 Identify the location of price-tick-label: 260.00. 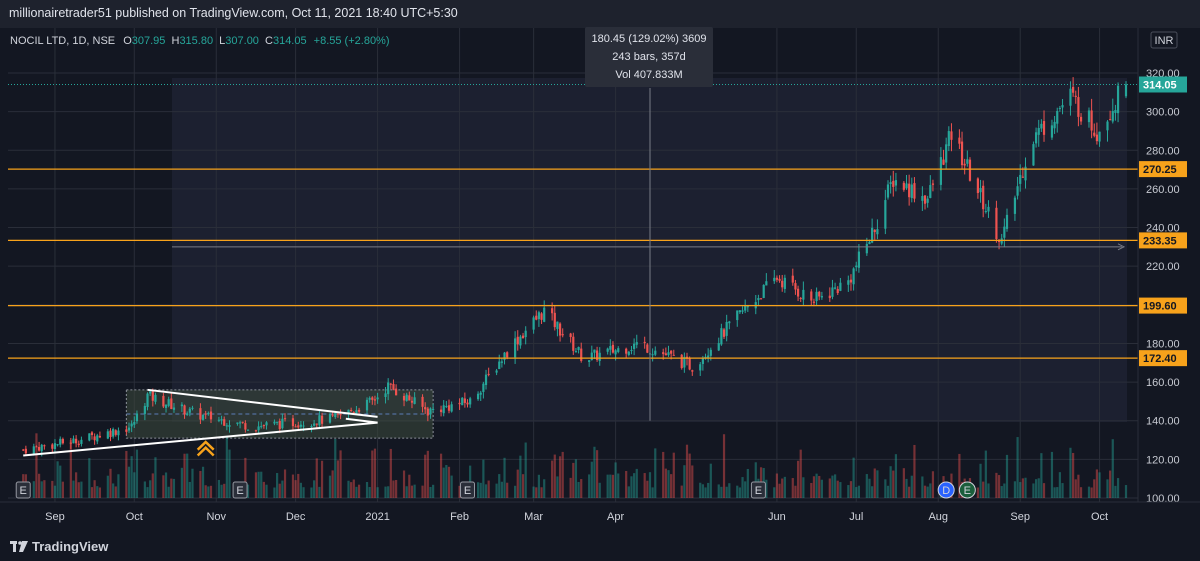
(1163, 190).